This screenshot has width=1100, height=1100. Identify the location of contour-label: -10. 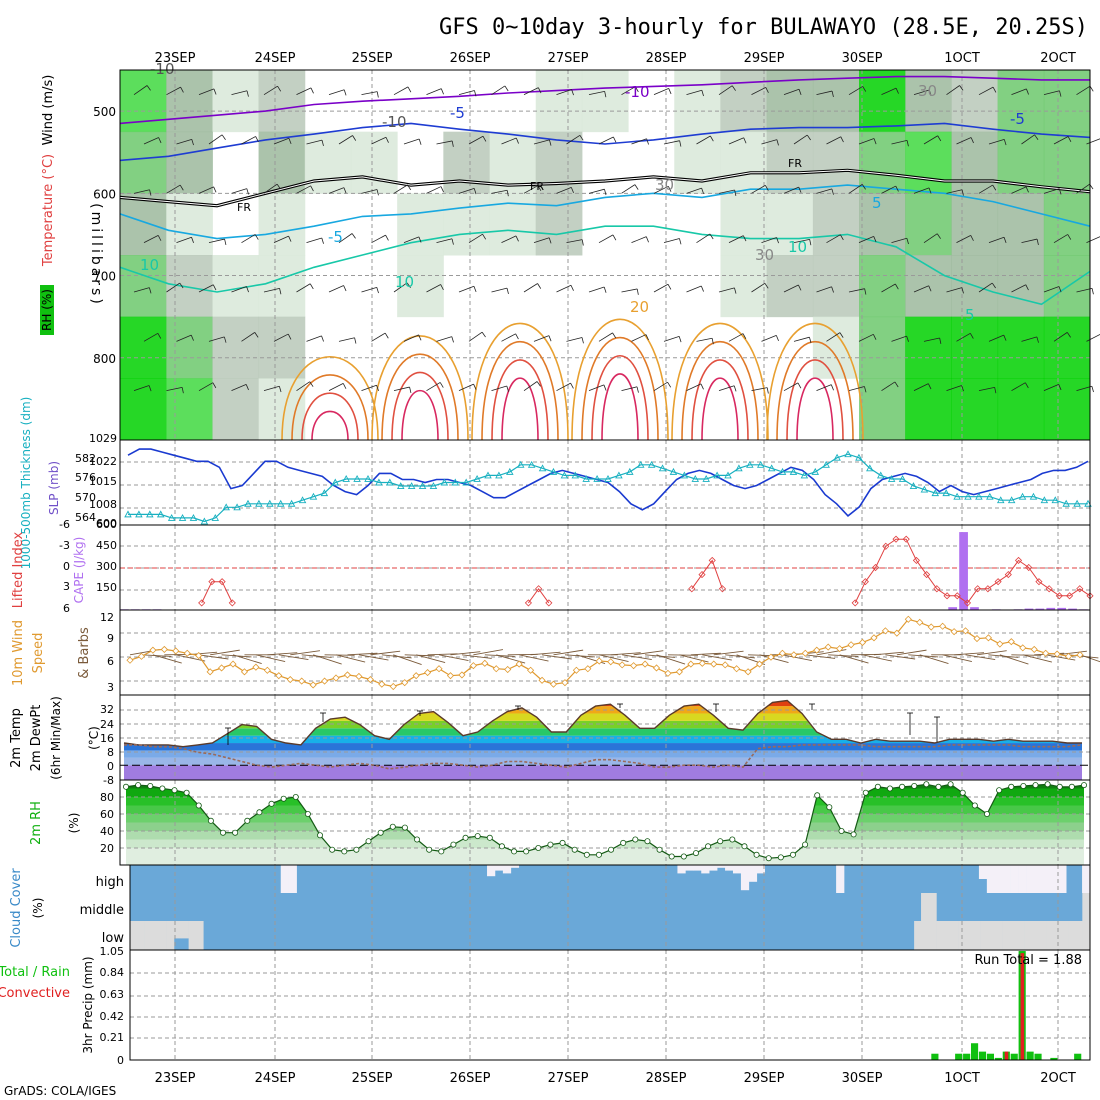
(394, 122).